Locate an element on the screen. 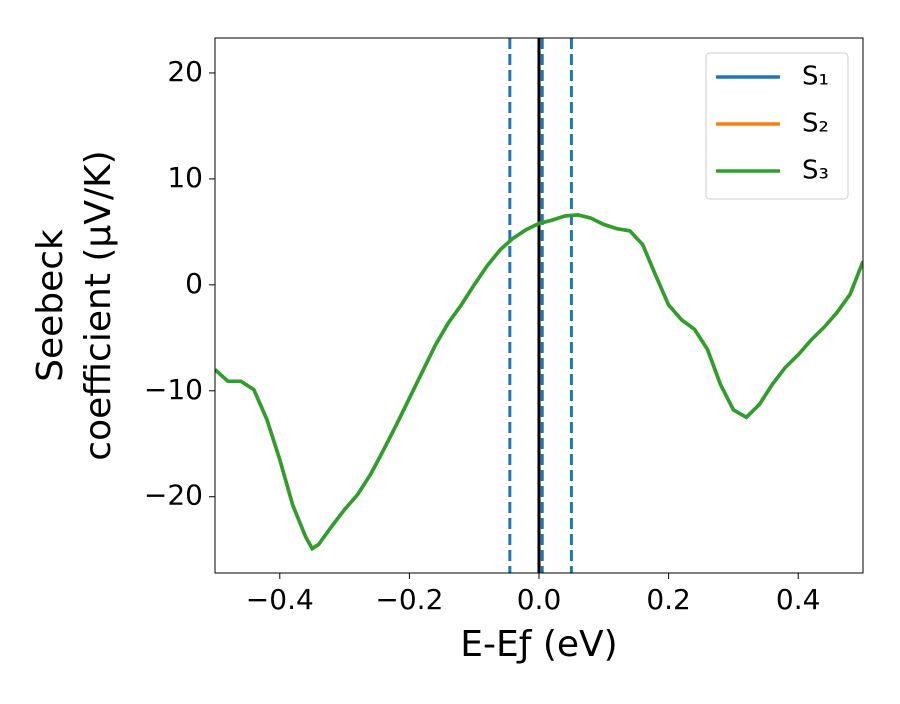 This screenshot has width=900, height=704. x-tick-label: −0.4 is located at coordinates (280, 599).